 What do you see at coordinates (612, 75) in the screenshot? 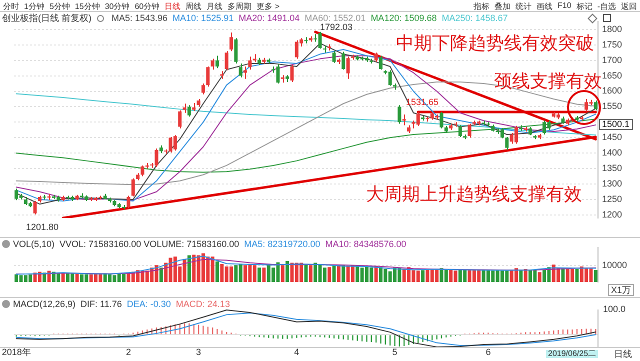
I see `y-tick-label: 1650` at bounding box center [612, 75].